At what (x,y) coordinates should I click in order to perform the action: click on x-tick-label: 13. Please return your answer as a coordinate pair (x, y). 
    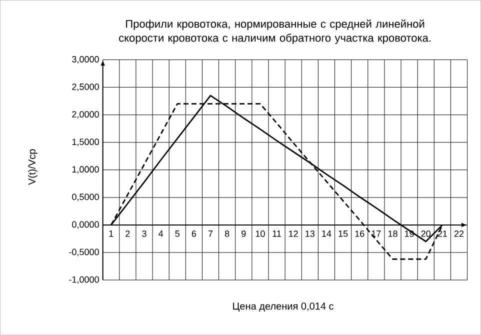
    Looking at the image, I should click on (310, 233).